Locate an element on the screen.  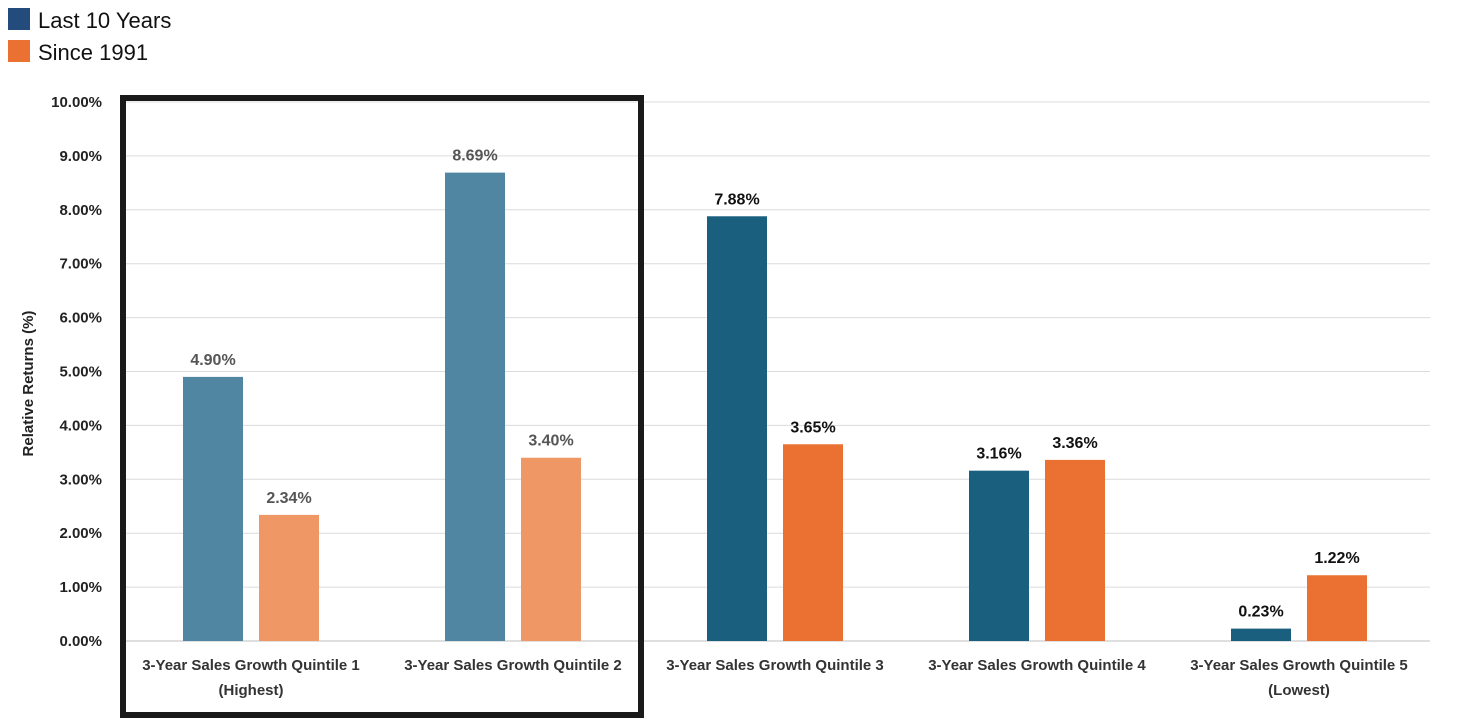
x-category-label: 3-Year Sales Growth Quintile 4 is located at coordinates (1037, 665).